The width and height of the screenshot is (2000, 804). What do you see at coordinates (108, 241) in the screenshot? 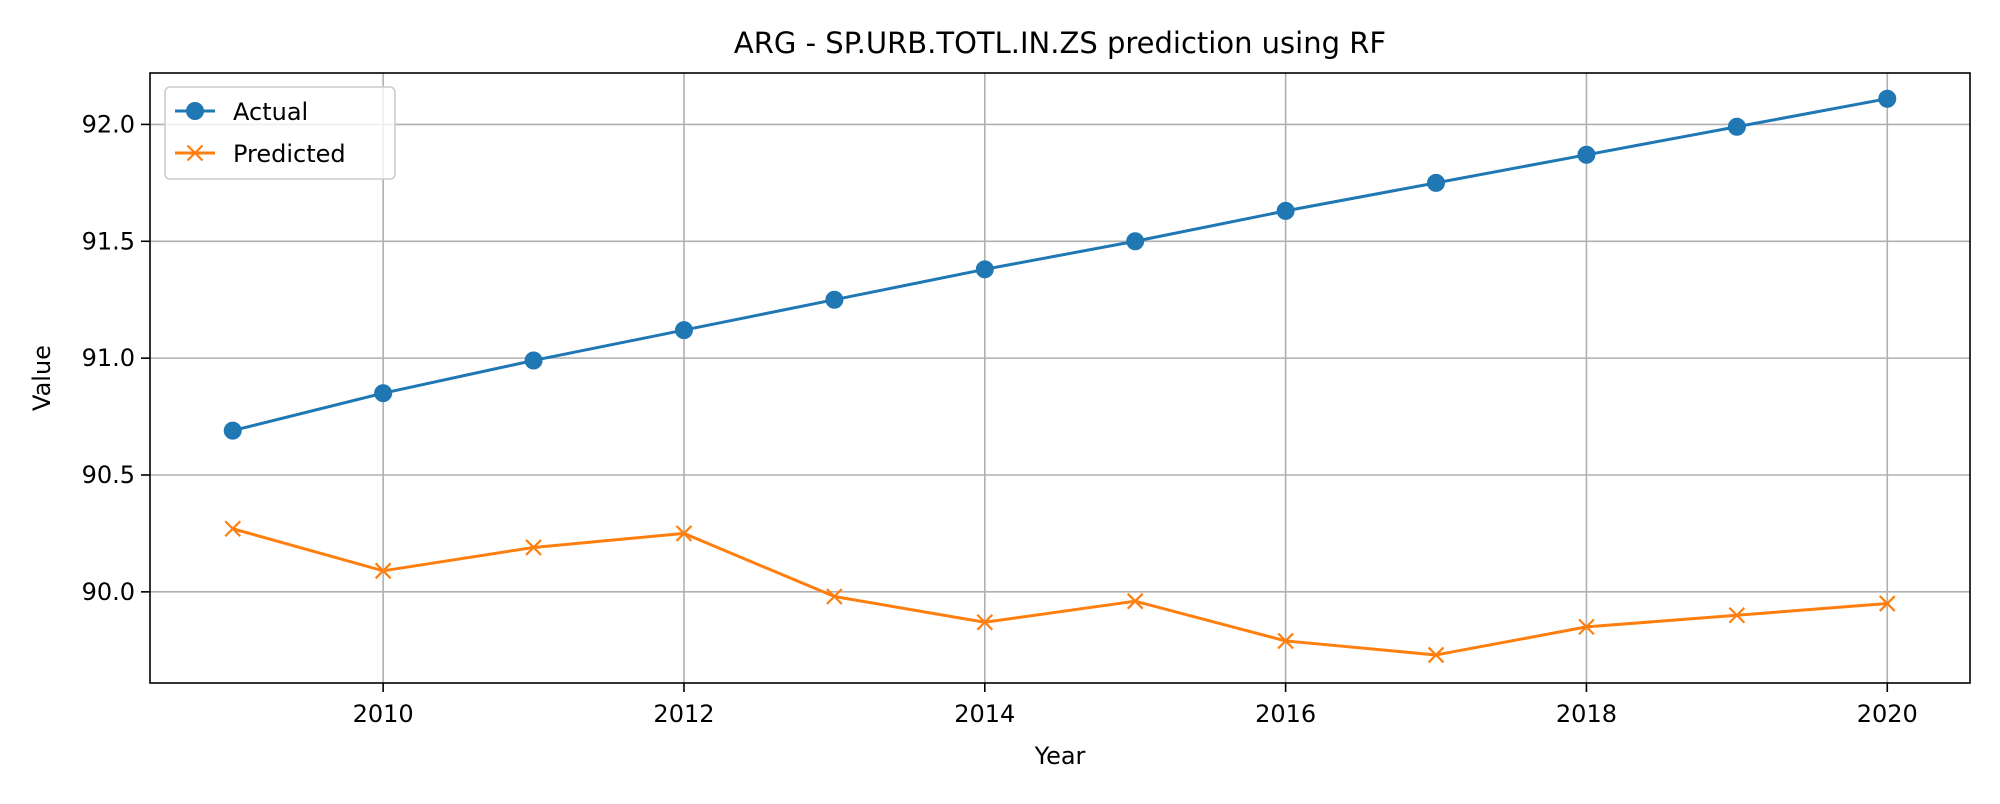
I see `y-tick-label: 91.5` at bounding box center [108, 241].